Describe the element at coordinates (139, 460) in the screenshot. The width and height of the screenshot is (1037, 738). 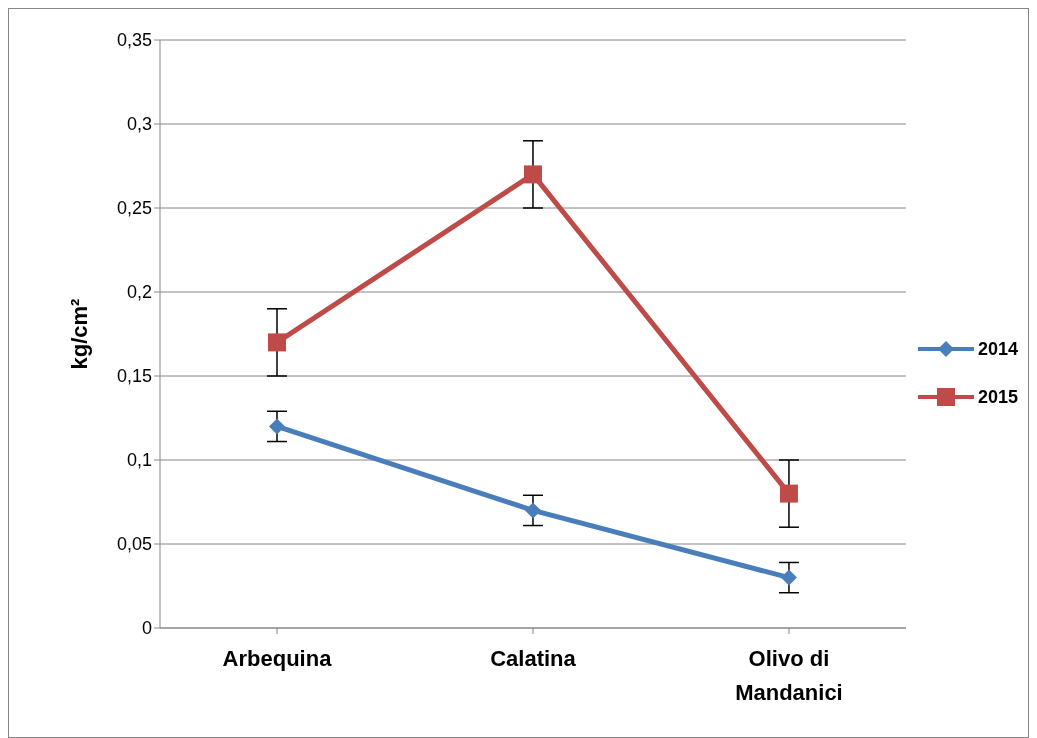
I see `y-tick-label: 0,1` at that location.